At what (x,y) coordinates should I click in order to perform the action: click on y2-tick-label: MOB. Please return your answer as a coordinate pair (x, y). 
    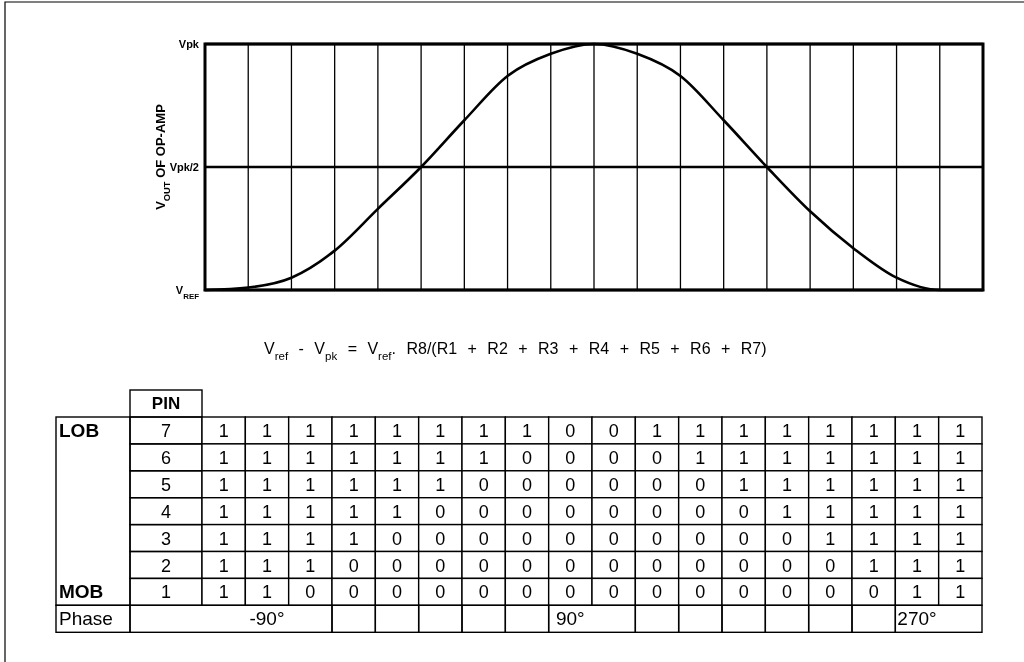
    Looking at the image, I should click on (81, 592).